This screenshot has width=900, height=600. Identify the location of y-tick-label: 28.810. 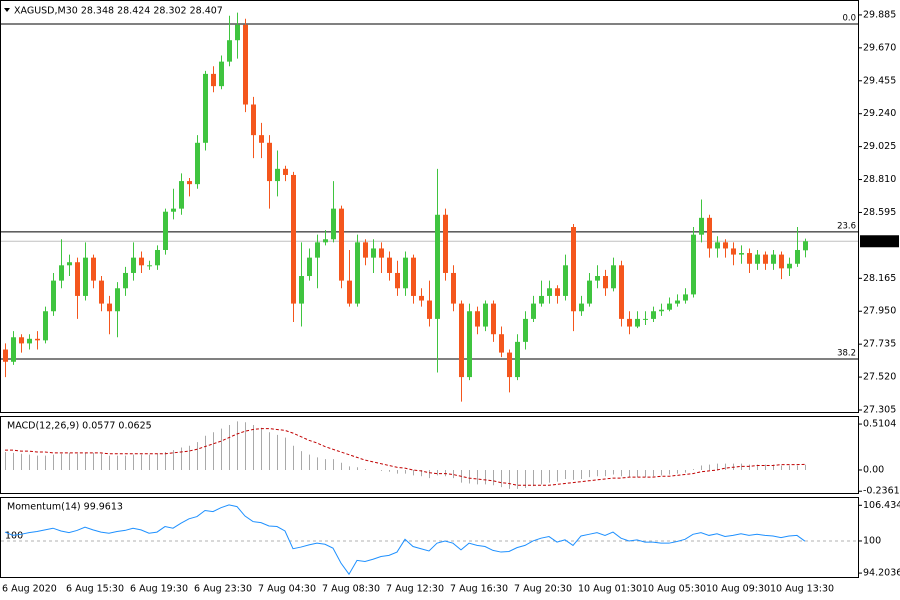
(879, 179).